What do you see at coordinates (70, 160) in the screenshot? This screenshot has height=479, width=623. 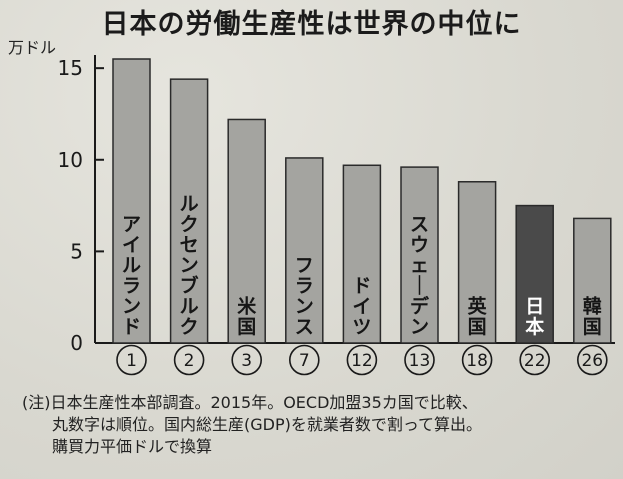 I see `y-tick-label: 10` at bounding box center [70, 160].